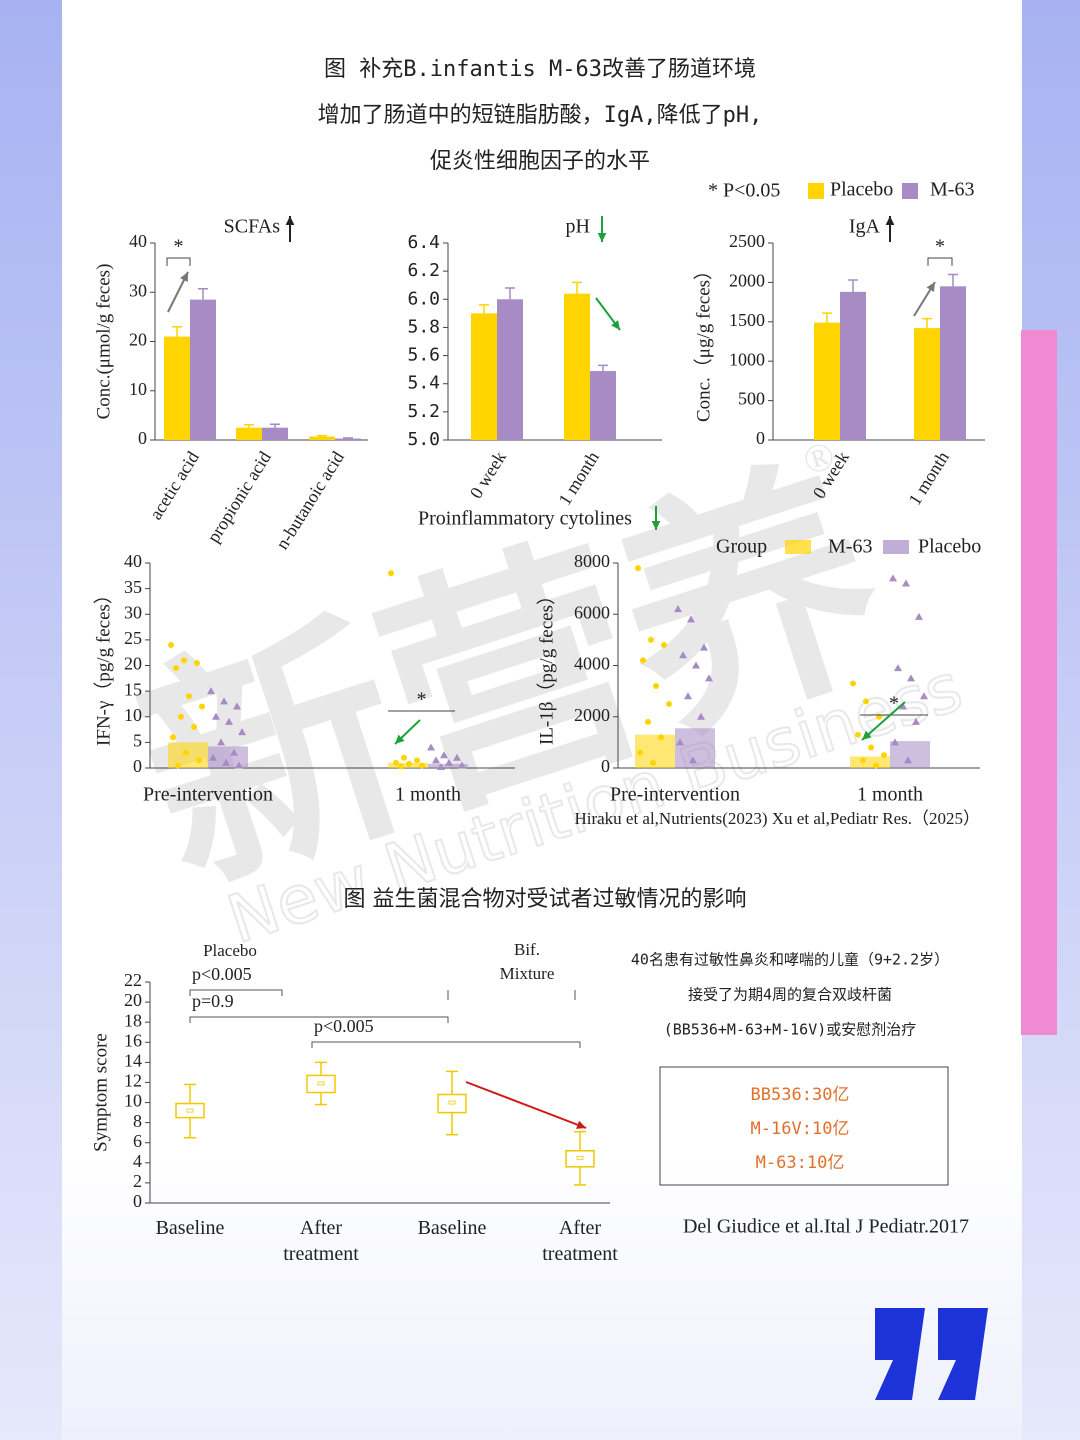 The image size is (1080, 1440). What do you see at coordinates (1039, 682) in the screenshot?
I see `side-bar` at bounding box center [1039, 682].